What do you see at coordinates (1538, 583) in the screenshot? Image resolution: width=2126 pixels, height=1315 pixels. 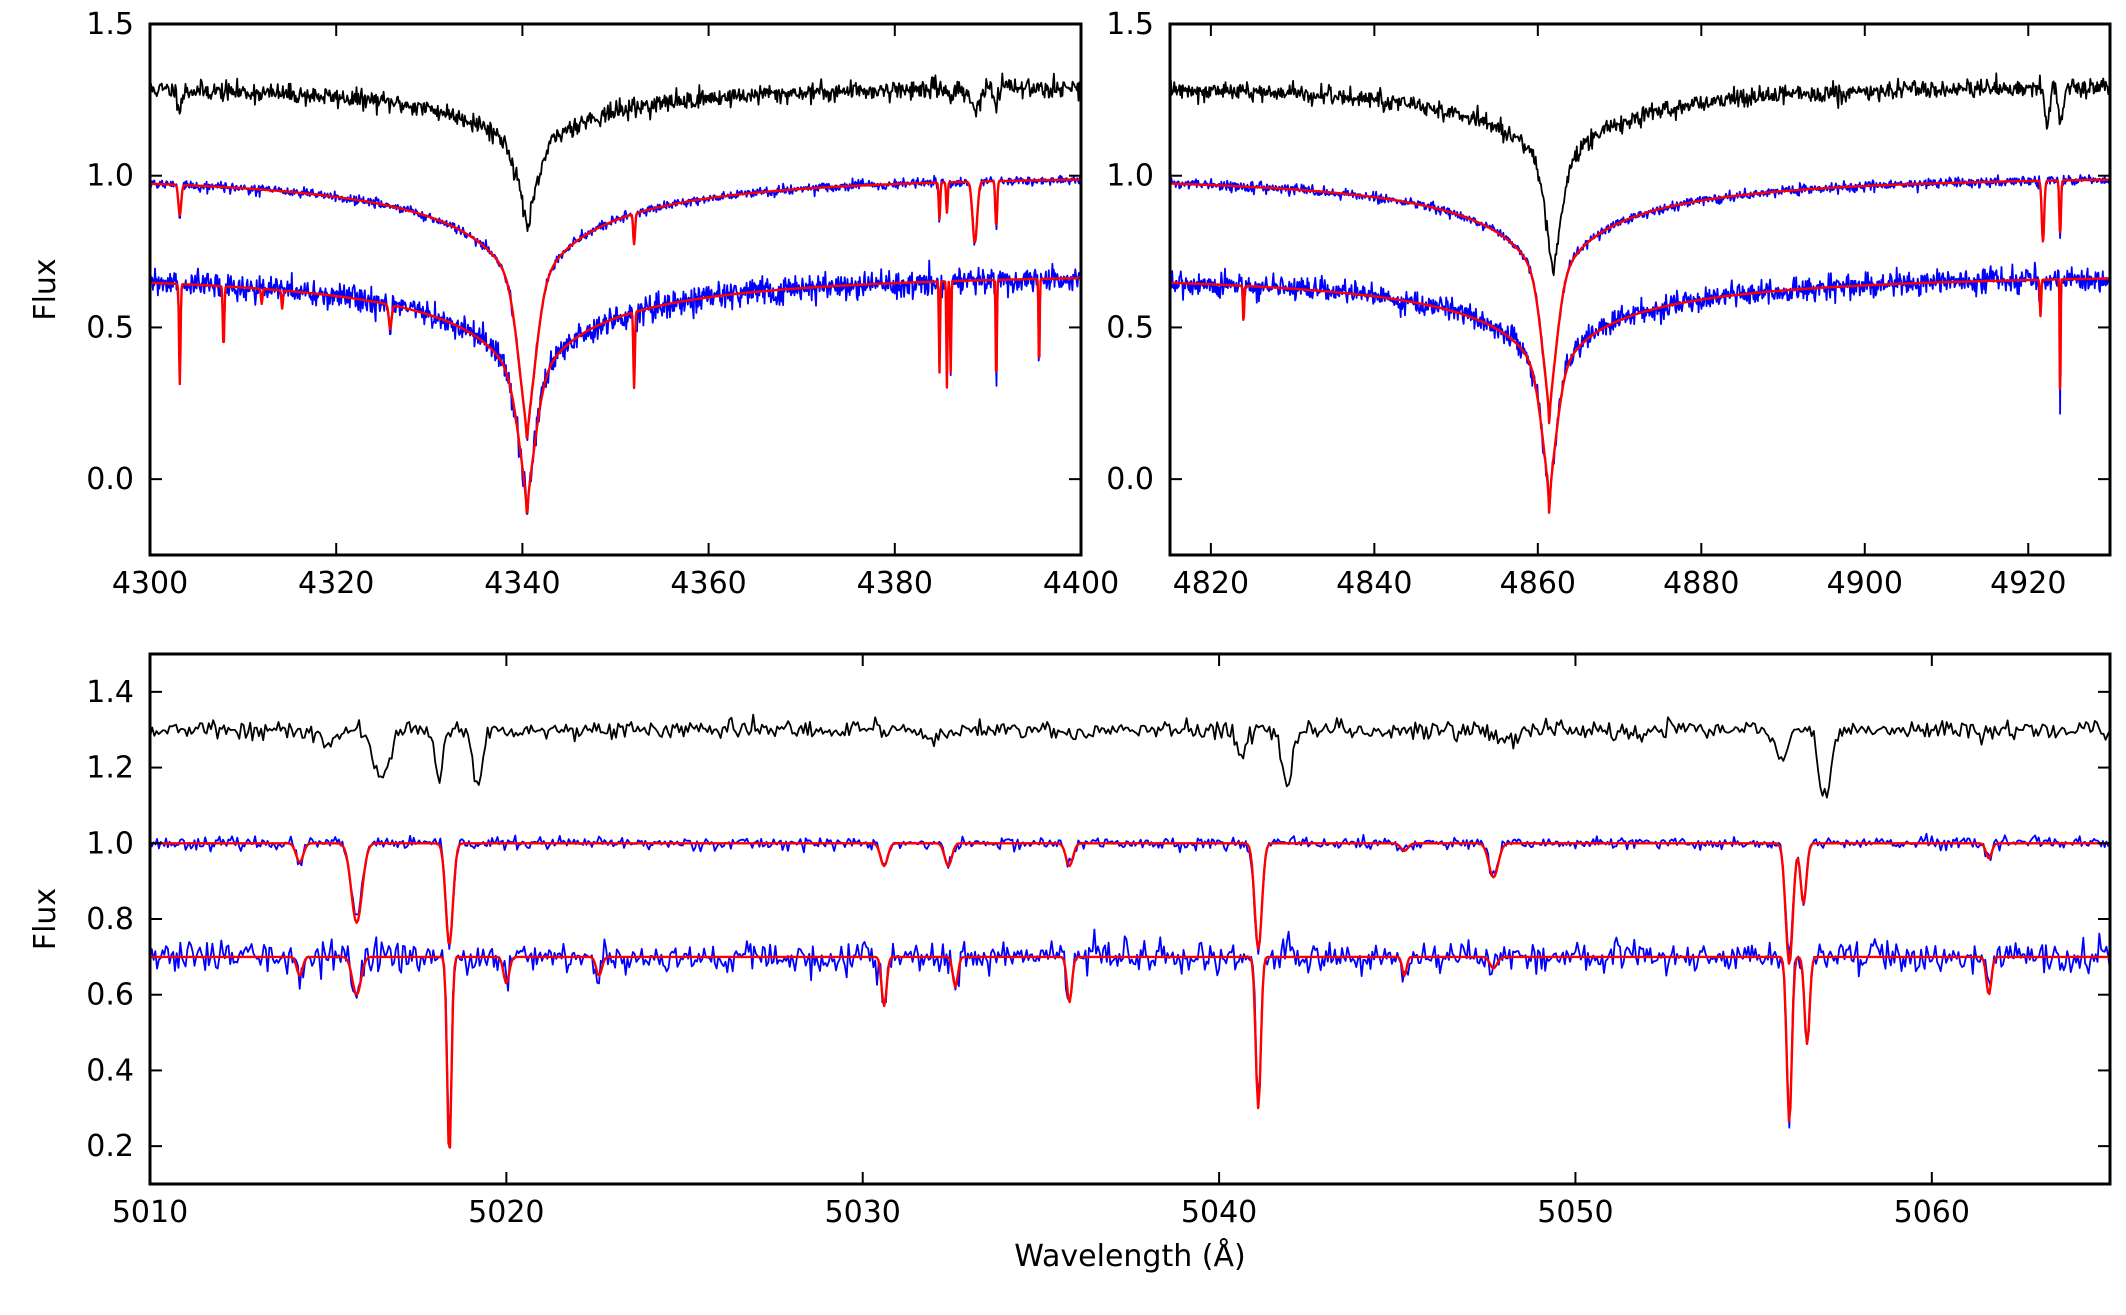 I see `x-tick-label: 4860` at bounding box center [1538, 583].